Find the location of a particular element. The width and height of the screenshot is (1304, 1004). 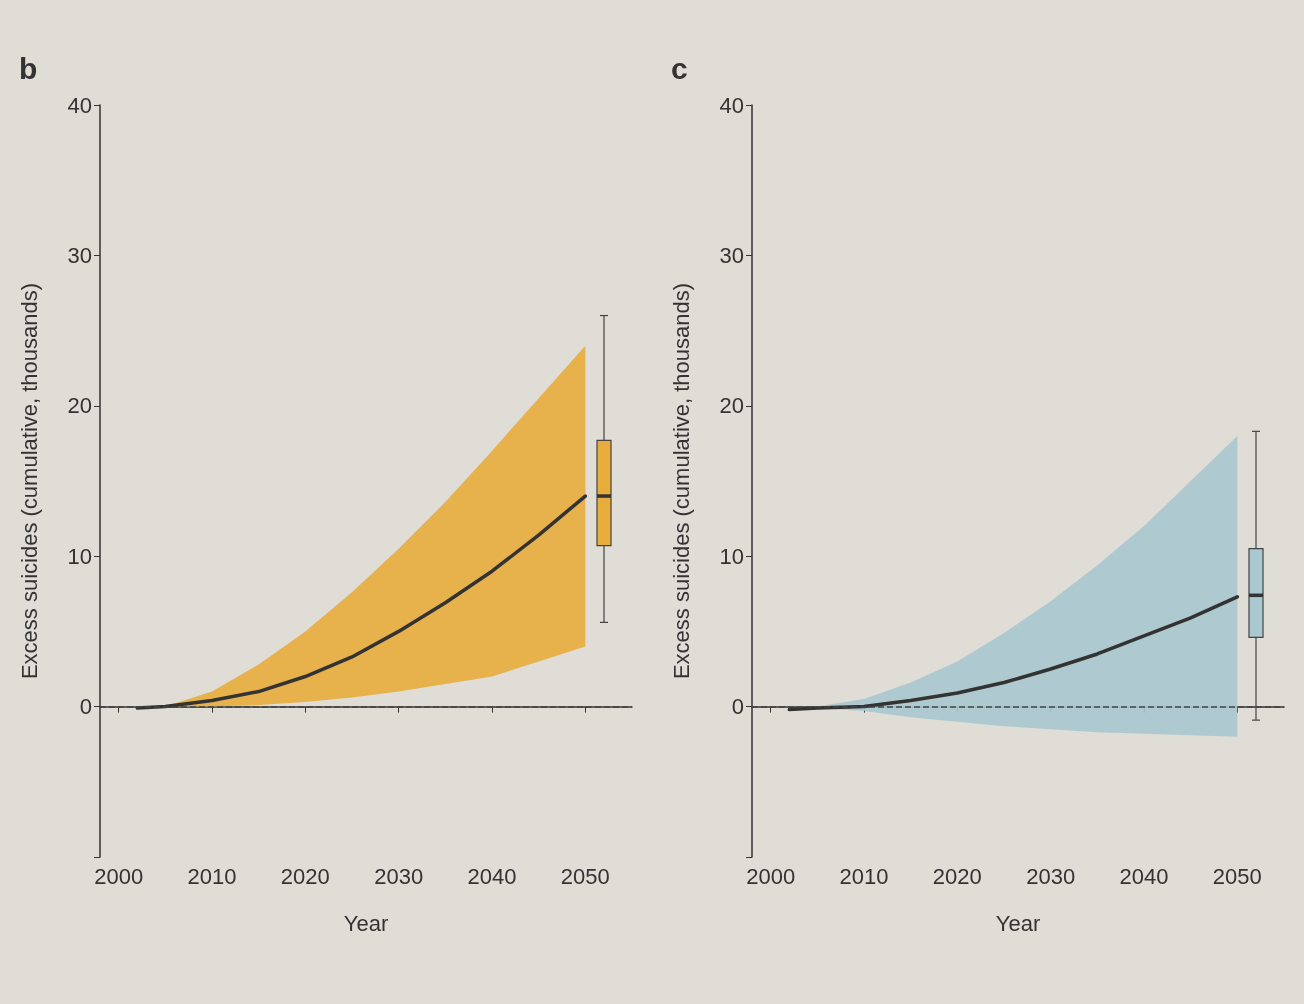

chart-title: c is located at coordinates (679, 68).